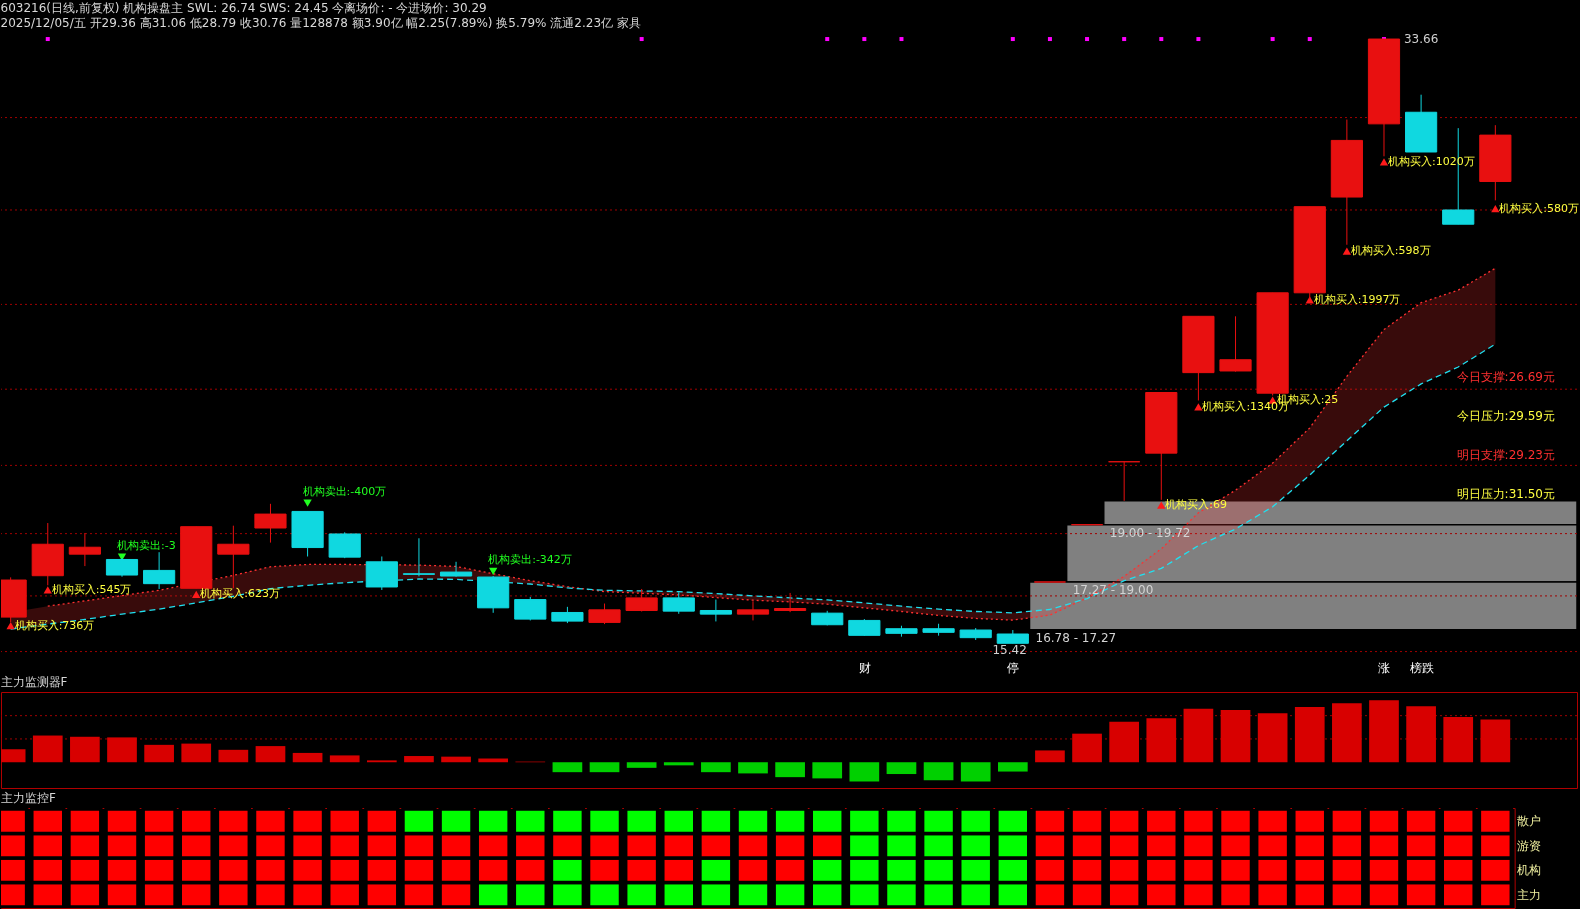 The height and width of the screenshot is (924, 1582). I want to click on annotation: 机构买入:598万, so click(1390, 251).